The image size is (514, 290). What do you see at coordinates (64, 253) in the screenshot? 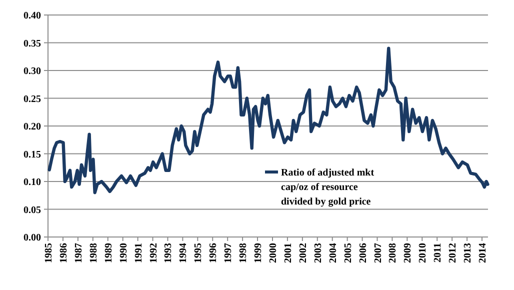
I see `x-tick-label: 1986` at bounding box center [64, 253].